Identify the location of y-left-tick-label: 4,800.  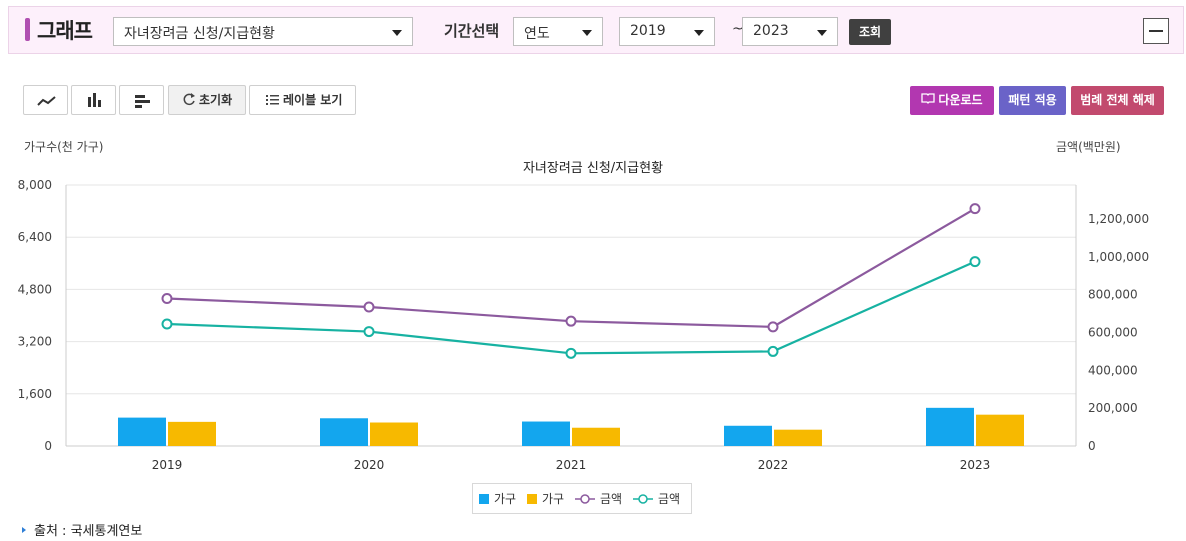
(35, 289).